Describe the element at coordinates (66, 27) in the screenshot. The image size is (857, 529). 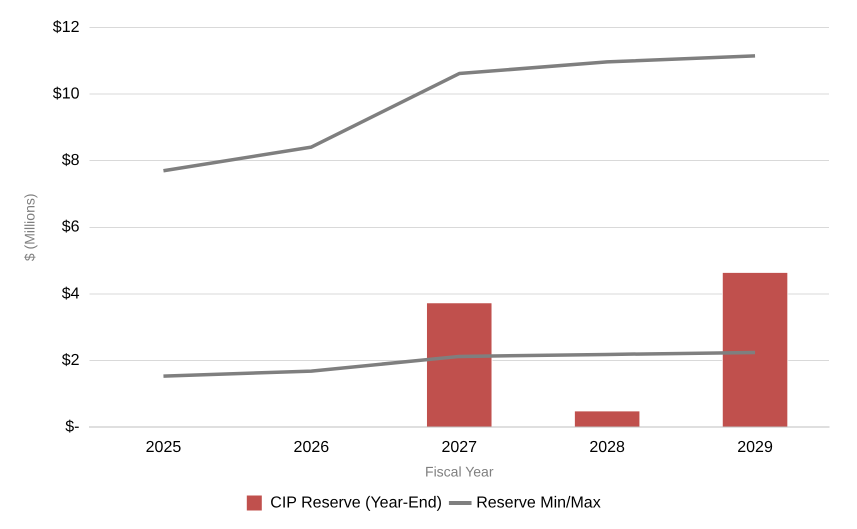
I see `y-tick-label: $12` at that location.